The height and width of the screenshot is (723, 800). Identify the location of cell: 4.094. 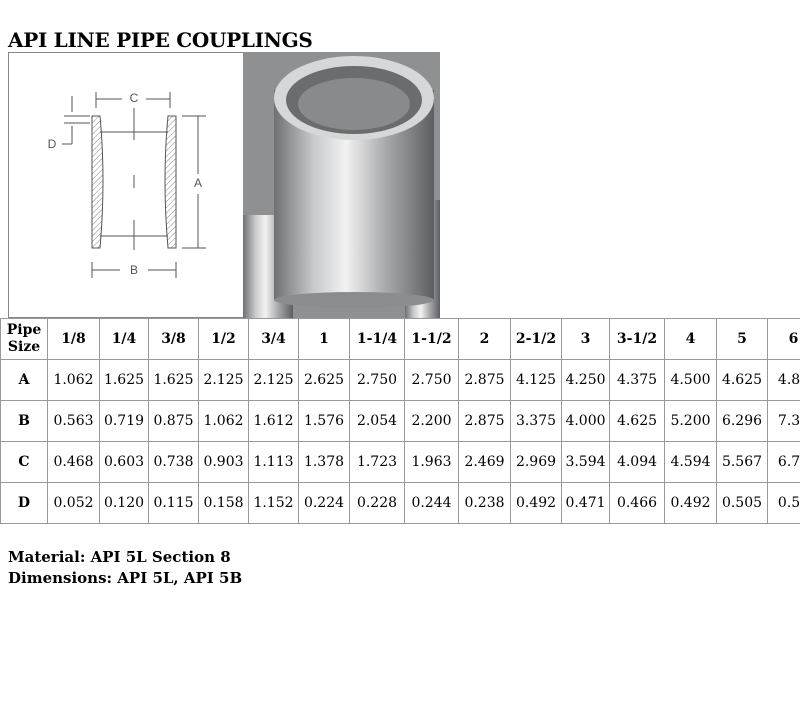
(637, 462).